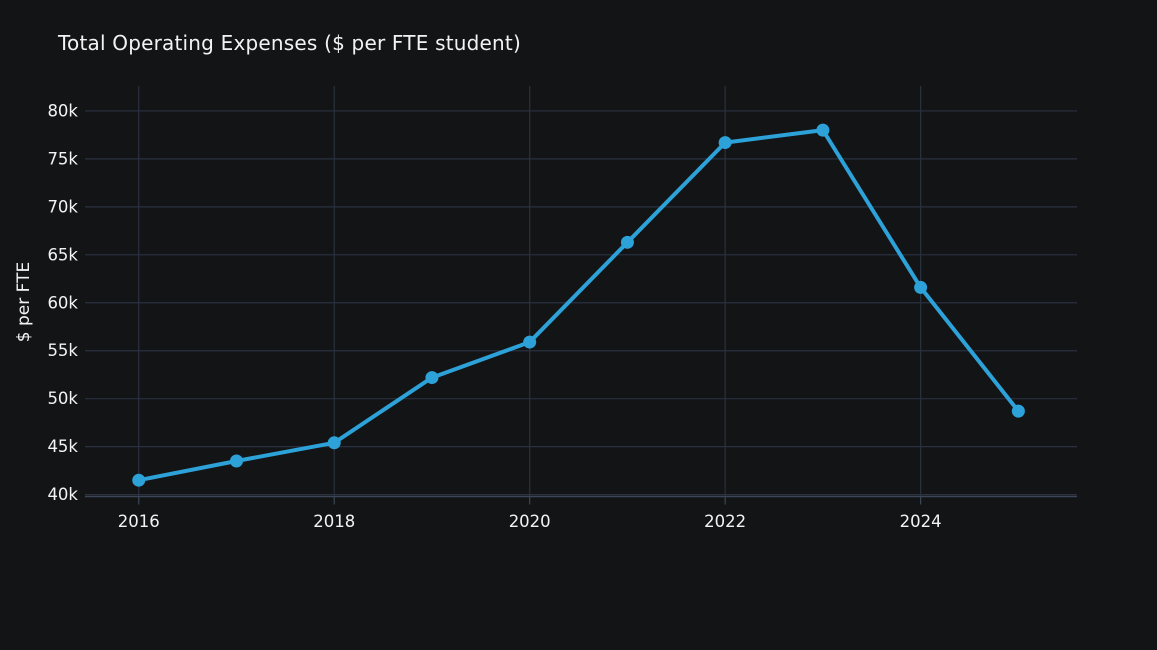 The height and width of the screenshot is (650, 1157). Describe the element at coordinates (725, 521) in the screenshot. I see `x-tick-label: 2022` at that location.